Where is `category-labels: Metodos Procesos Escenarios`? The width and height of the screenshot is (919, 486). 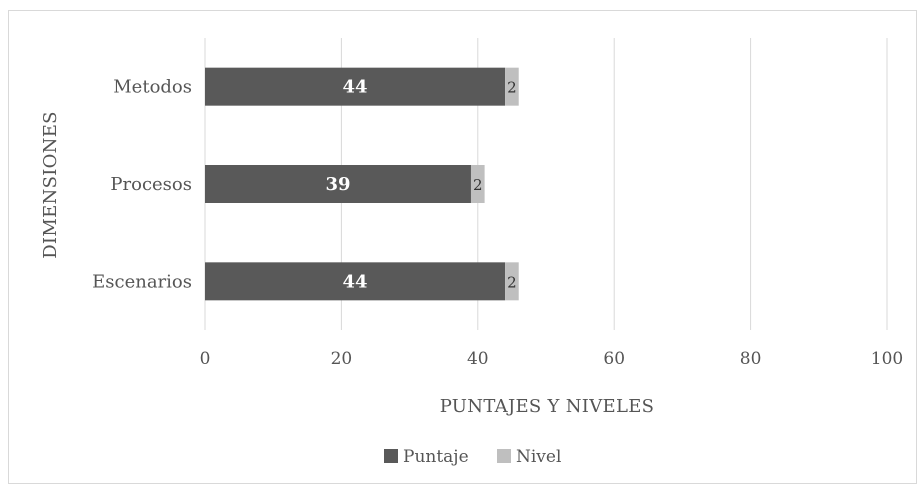 category-labels: Metodos Procesos Escenarios is located at coordinates (142, 185).